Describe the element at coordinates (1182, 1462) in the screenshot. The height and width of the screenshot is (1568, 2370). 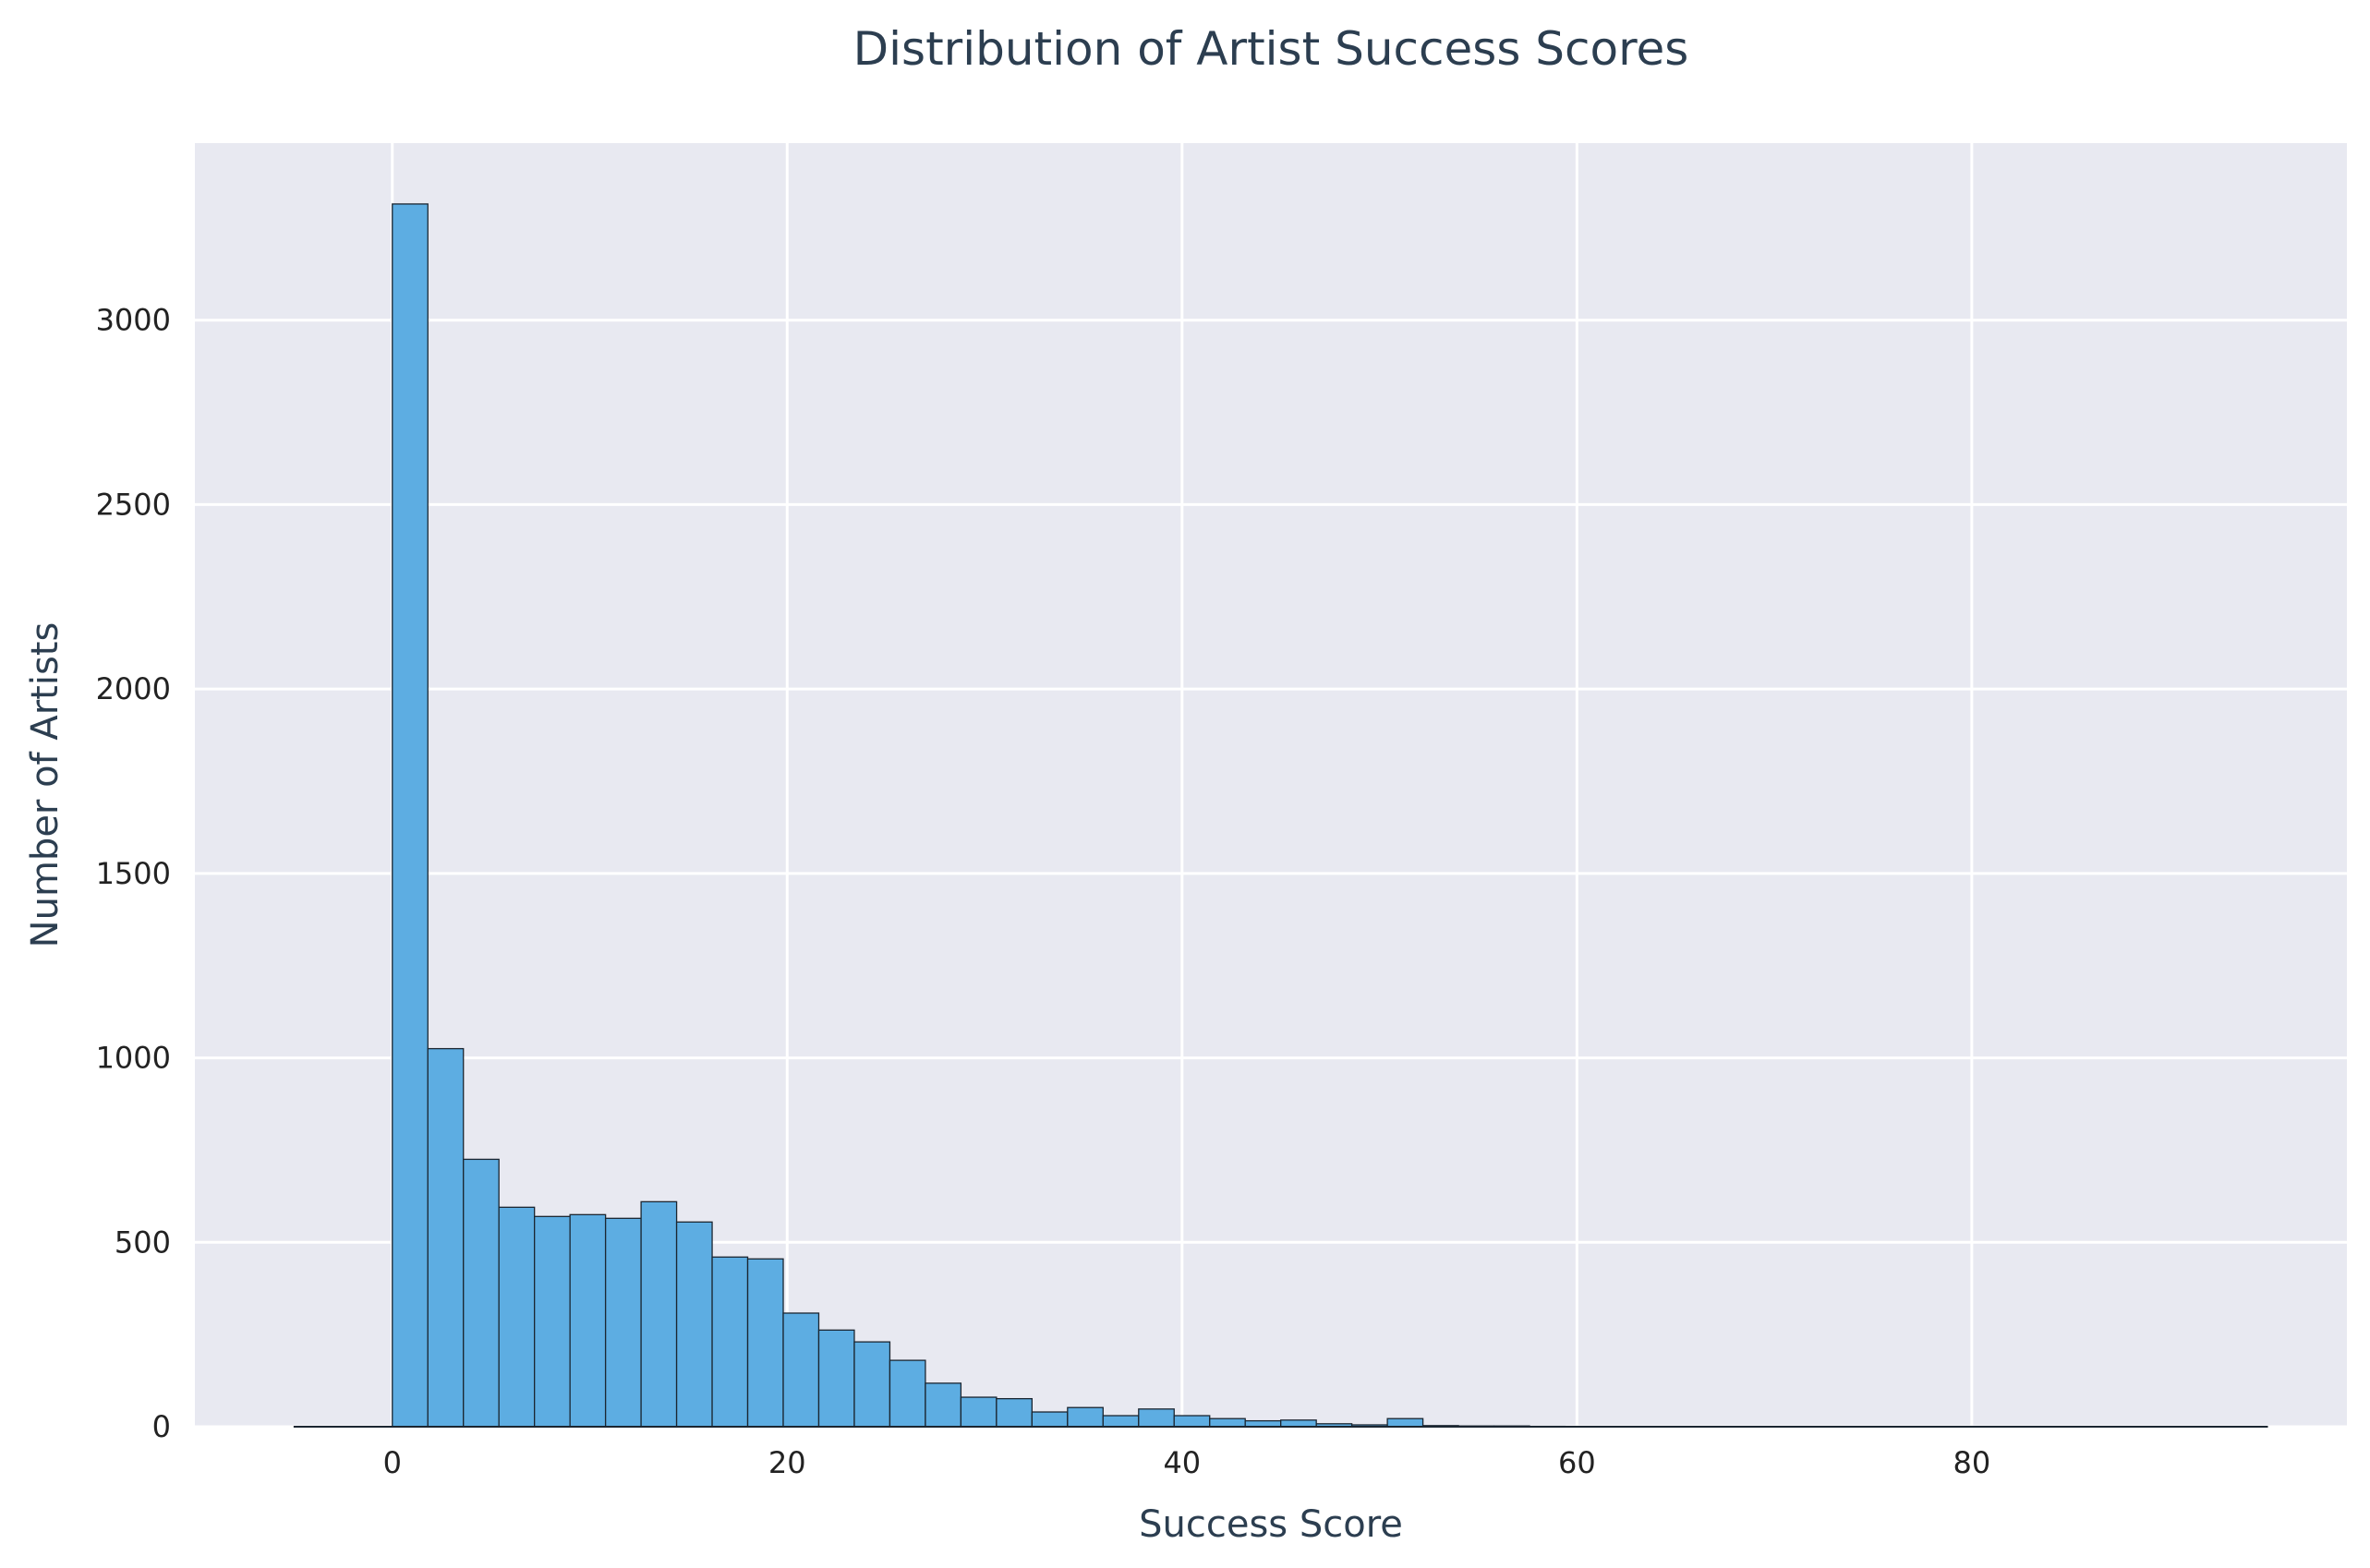
I see `x-tick-label: 40` at that location.